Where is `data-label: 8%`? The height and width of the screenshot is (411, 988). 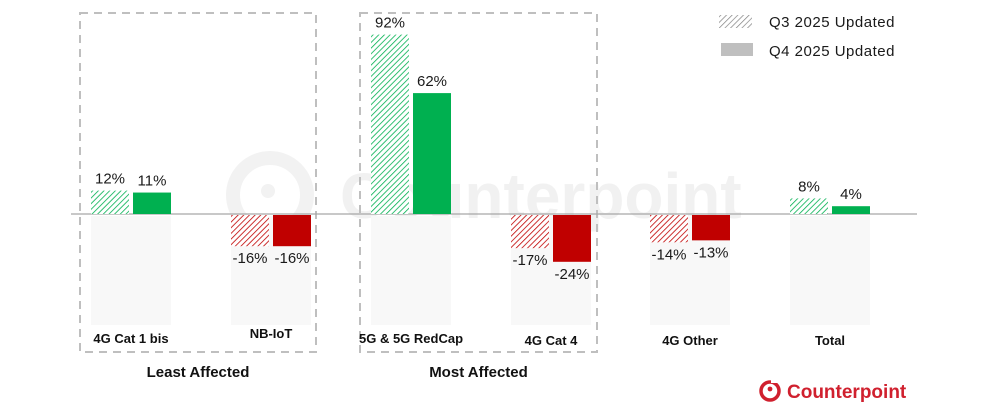
data-label: 8% is located at coordinates (809, 186).